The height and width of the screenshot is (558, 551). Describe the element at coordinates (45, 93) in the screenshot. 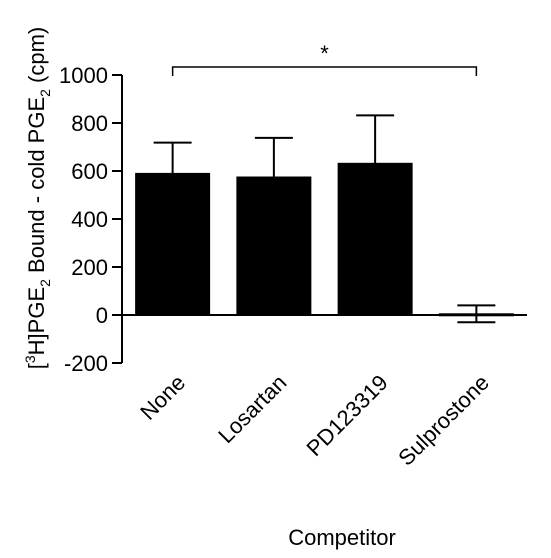

I see `y-axis-title-sub2: 2` at that location.